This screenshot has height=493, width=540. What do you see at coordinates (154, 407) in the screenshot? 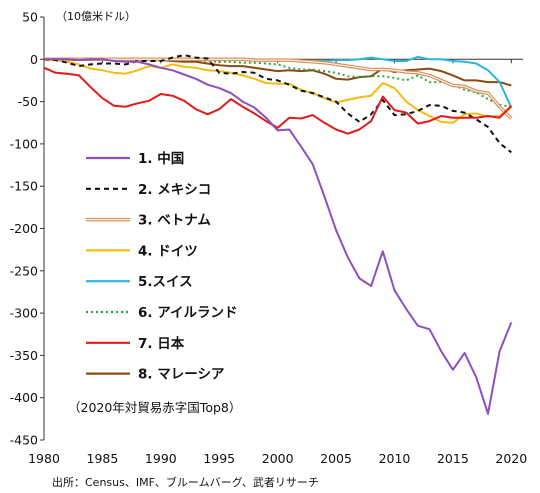
I see `chart-note: （2020年対貿易赤字国Top8）` at bounding box center [154, 407].